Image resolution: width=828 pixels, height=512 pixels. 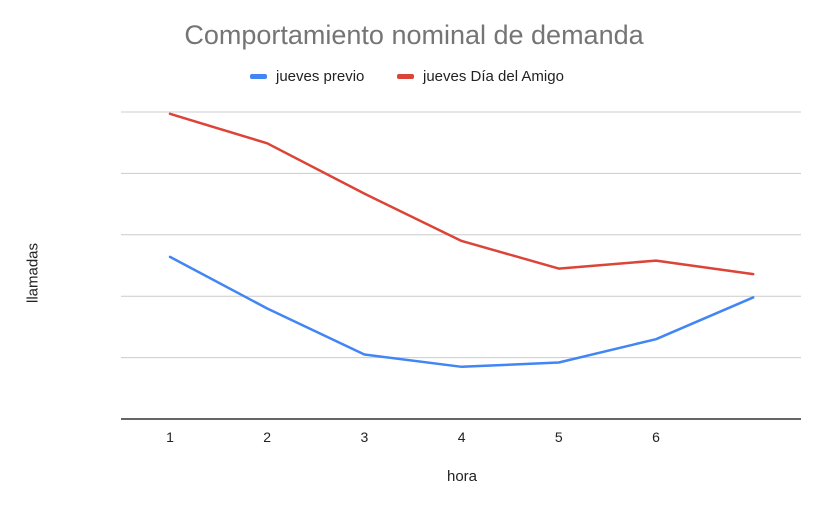 I want to click on legend-label-series-2: jueves Día del Amigo, so click(x=493, y=76).